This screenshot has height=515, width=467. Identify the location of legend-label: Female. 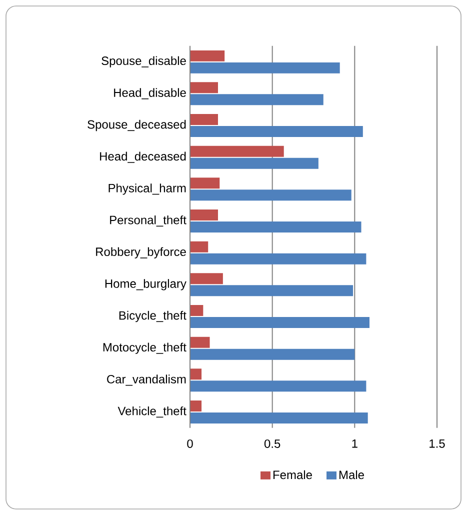
(292, 475).